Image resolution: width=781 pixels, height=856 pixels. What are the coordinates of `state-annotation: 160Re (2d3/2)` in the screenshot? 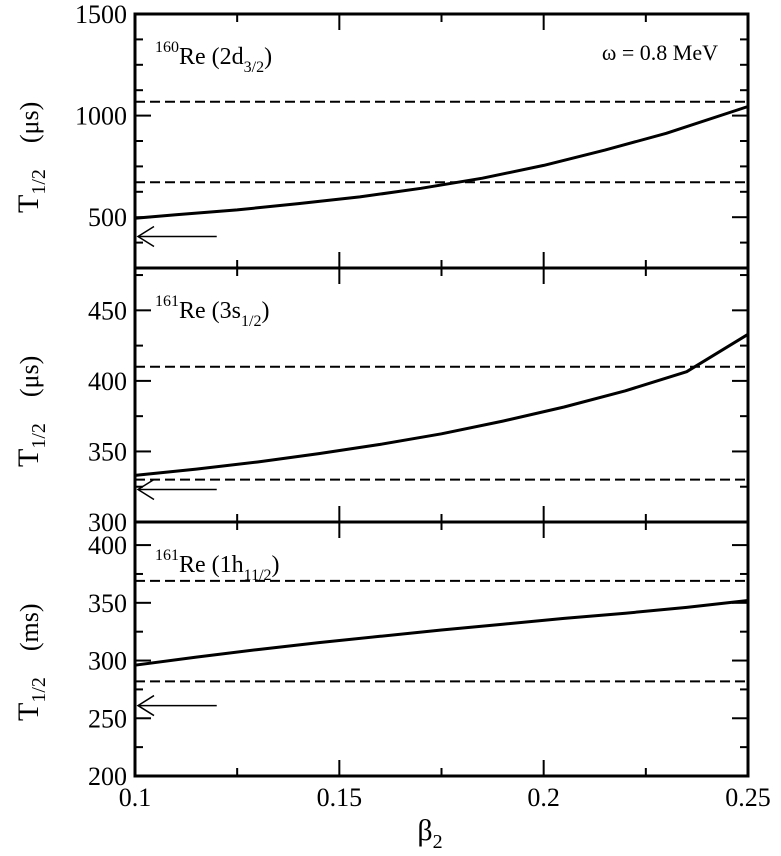 It's located at (213, 57).